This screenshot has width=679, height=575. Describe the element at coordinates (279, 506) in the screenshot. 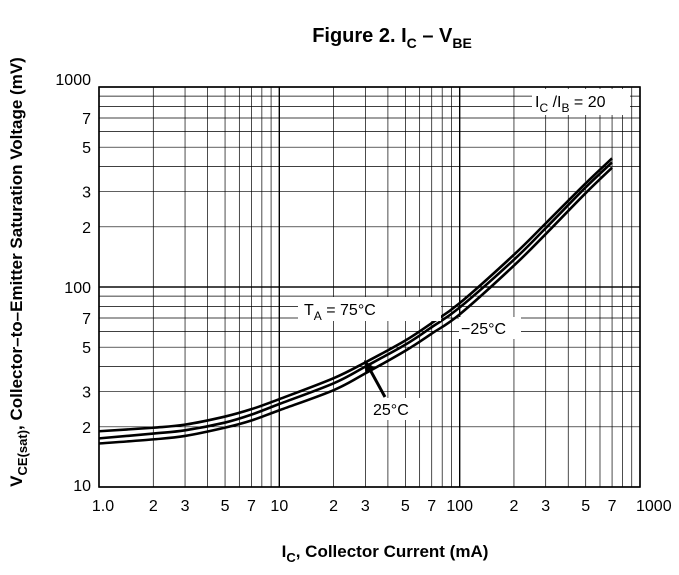

I see `x-tick-label: 10` at that location.